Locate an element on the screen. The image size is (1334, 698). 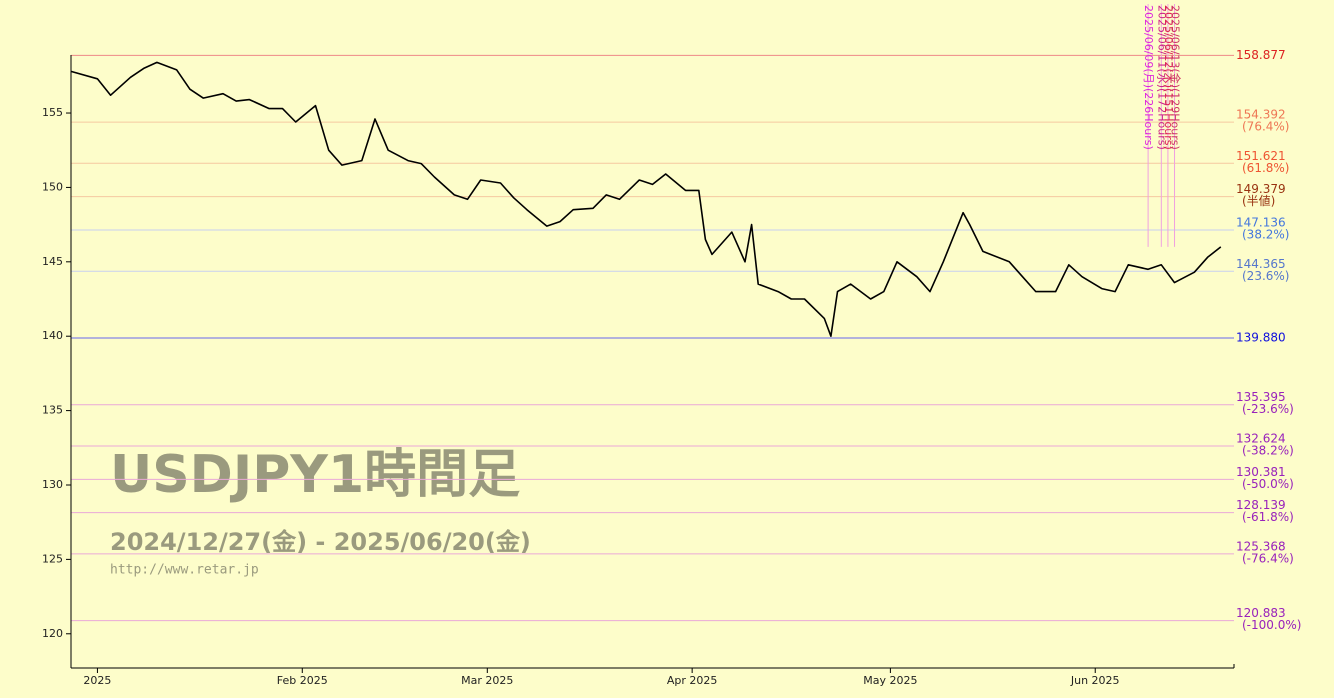
y-tick-label: 135 is located at coordinates (52, 410).